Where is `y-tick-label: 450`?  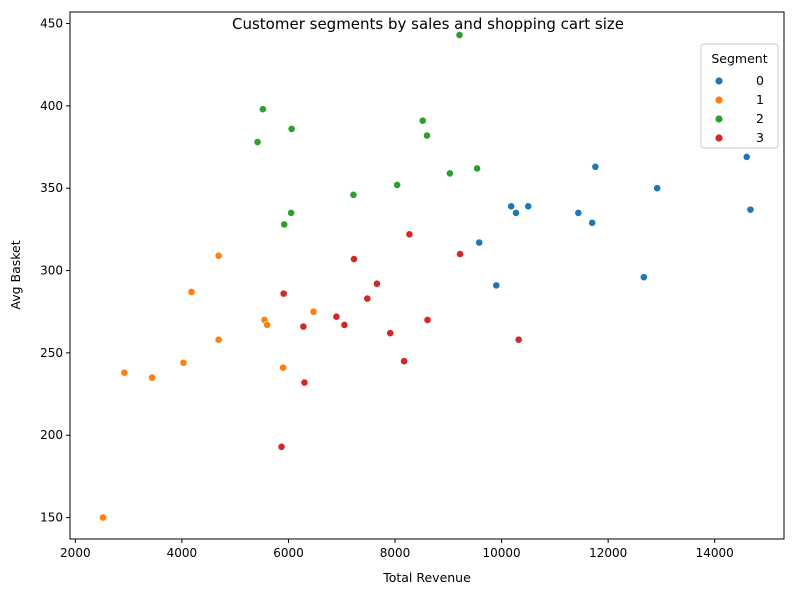 y-tick-label: 450 is located at coordinates (51, 24).